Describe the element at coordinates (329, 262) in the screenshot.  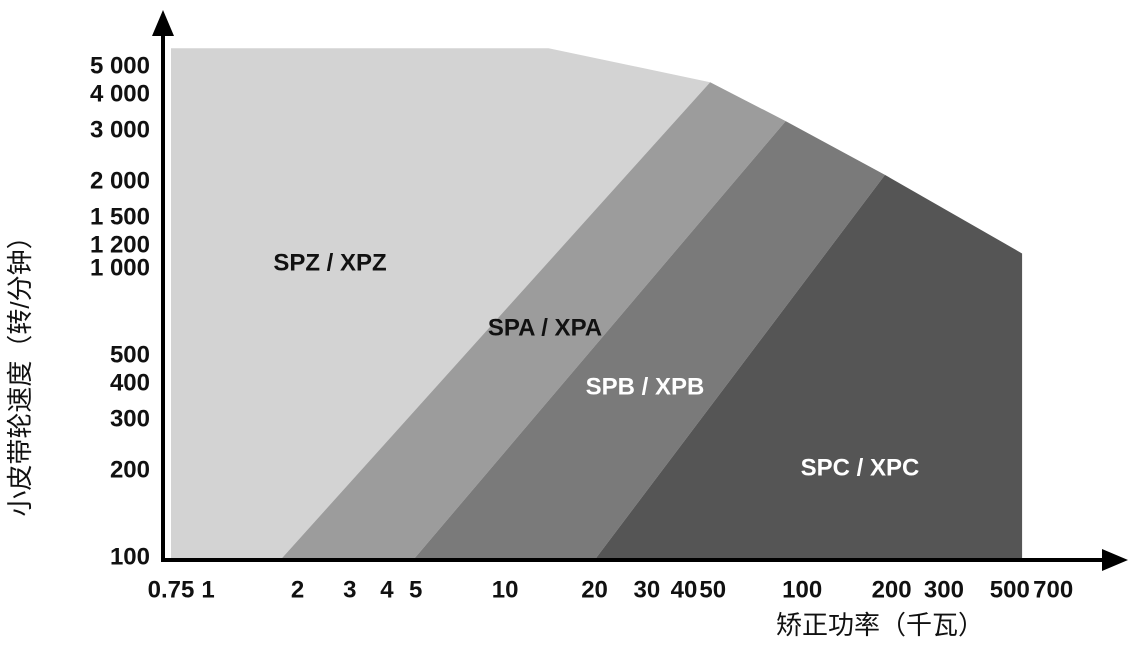
I see `region-label: SPZ / XPZ` at that location.